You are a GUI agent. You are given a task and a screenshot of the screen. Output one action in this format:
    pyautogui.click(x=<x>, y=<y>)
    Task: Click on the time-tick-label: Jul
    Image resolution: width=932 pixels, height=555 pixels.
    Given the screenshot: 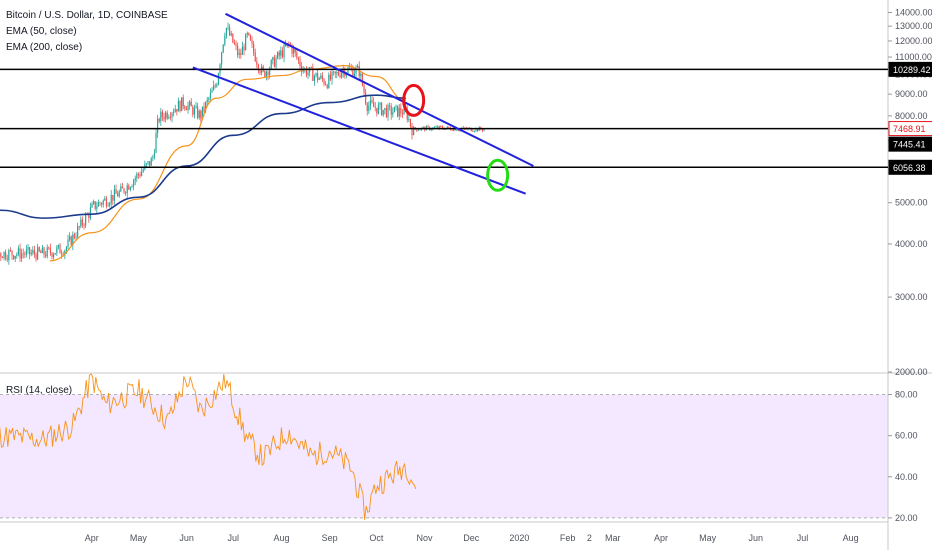 What is the action you would take?
    pyautogui.click(x=803, y=538)
    